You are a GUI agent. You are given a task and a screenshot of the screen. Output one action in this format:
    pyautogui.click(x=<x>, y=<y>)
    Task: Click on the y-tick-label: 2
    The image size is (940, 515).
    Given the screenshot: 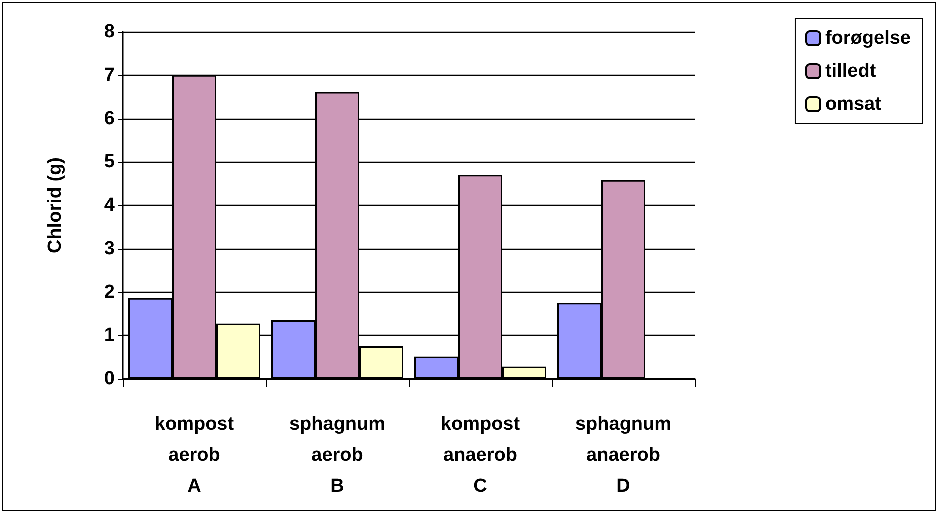 What is the action you would take?
    pyautogui.click(x=109, y=292)
    